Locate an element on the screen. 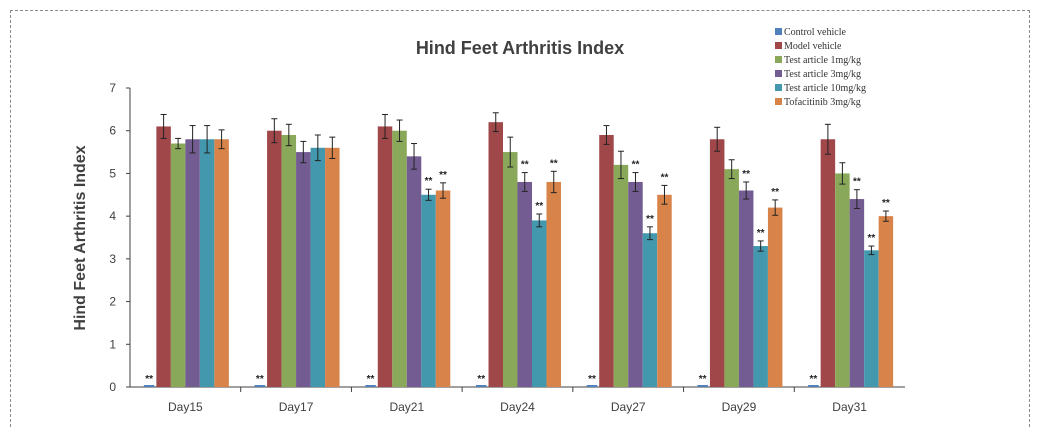  x-tick-label: Day21 is located at coordinates (406, 407).